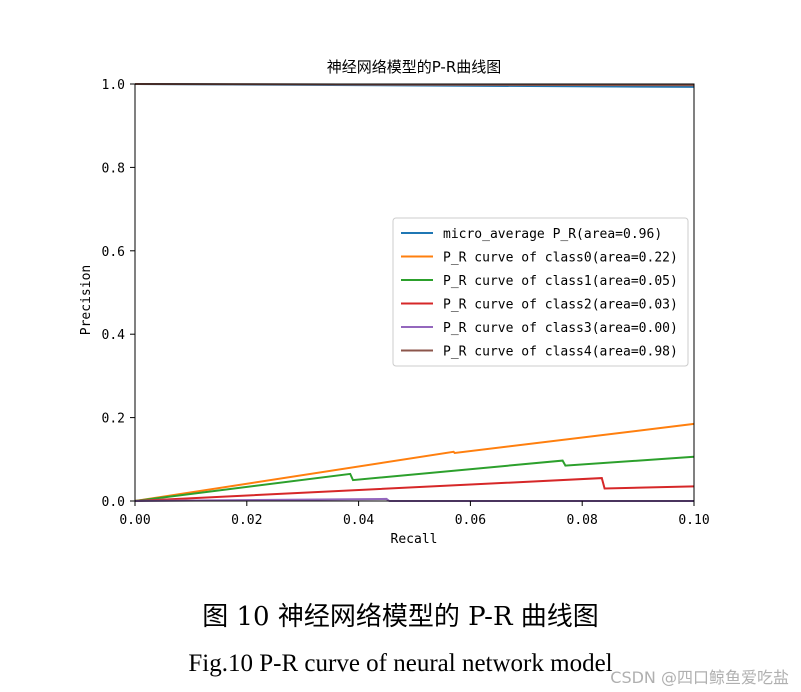 The image size is (801, 692). Describe the element at coordinates (113, 85) in the screenshot. I see `y-tick-label: 1.0` at that location.